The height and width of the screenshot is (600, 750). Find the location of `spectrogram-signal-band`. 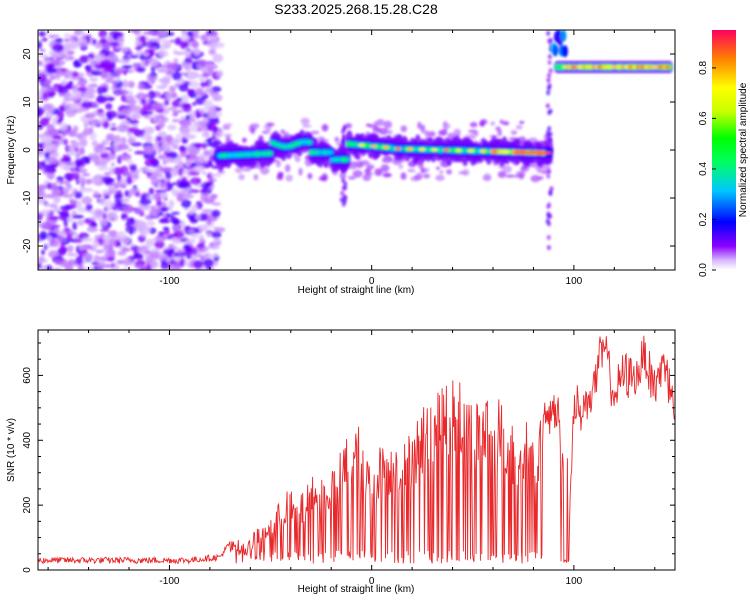

spectrogram-signal-band is located at coordinates (384, 151).